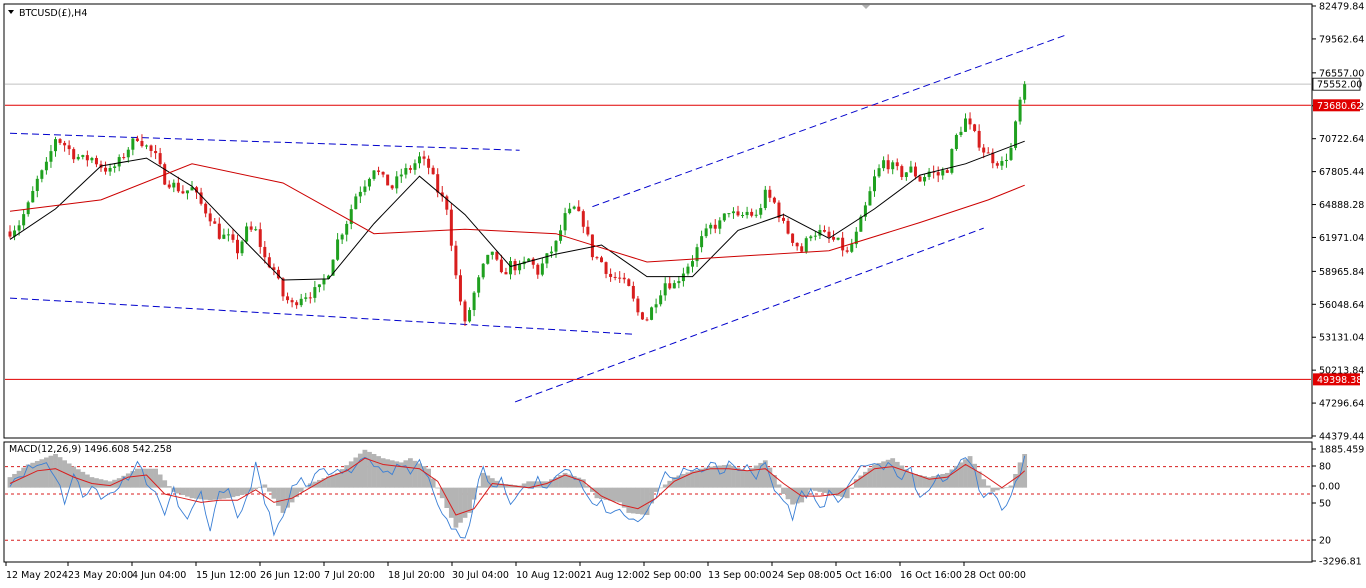  What do you see at coordinates (931, 575) in the screenshot?
I see `time-tick-label: 16 Oct 16:00` at bounding box center [931, 575].